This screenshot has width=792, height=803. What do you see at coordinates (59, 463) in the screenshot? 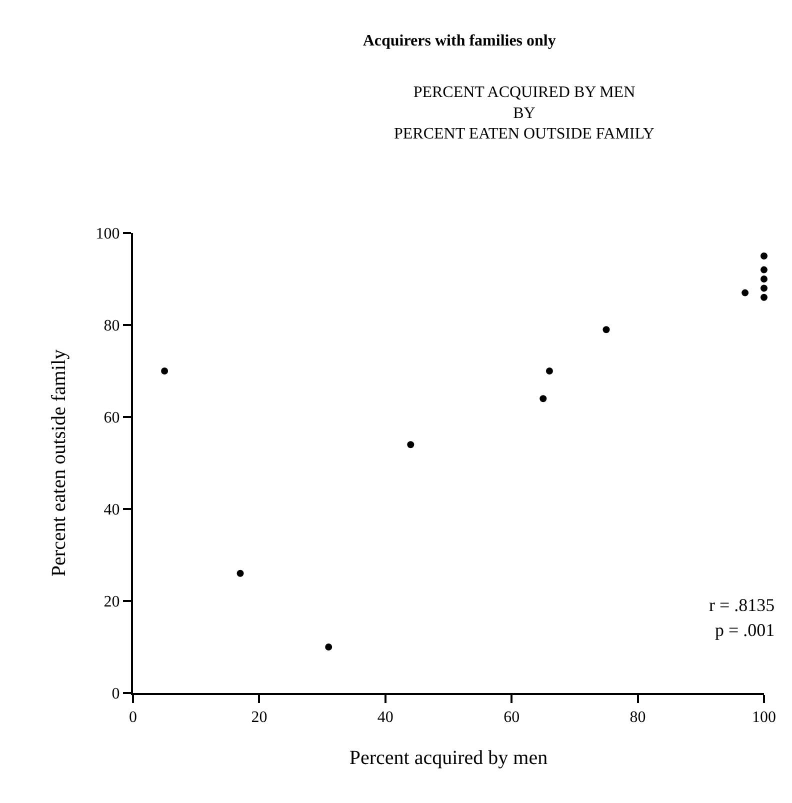
I see `y-axis-title: Percent eaten outside family` at bounding box center [59, 463].